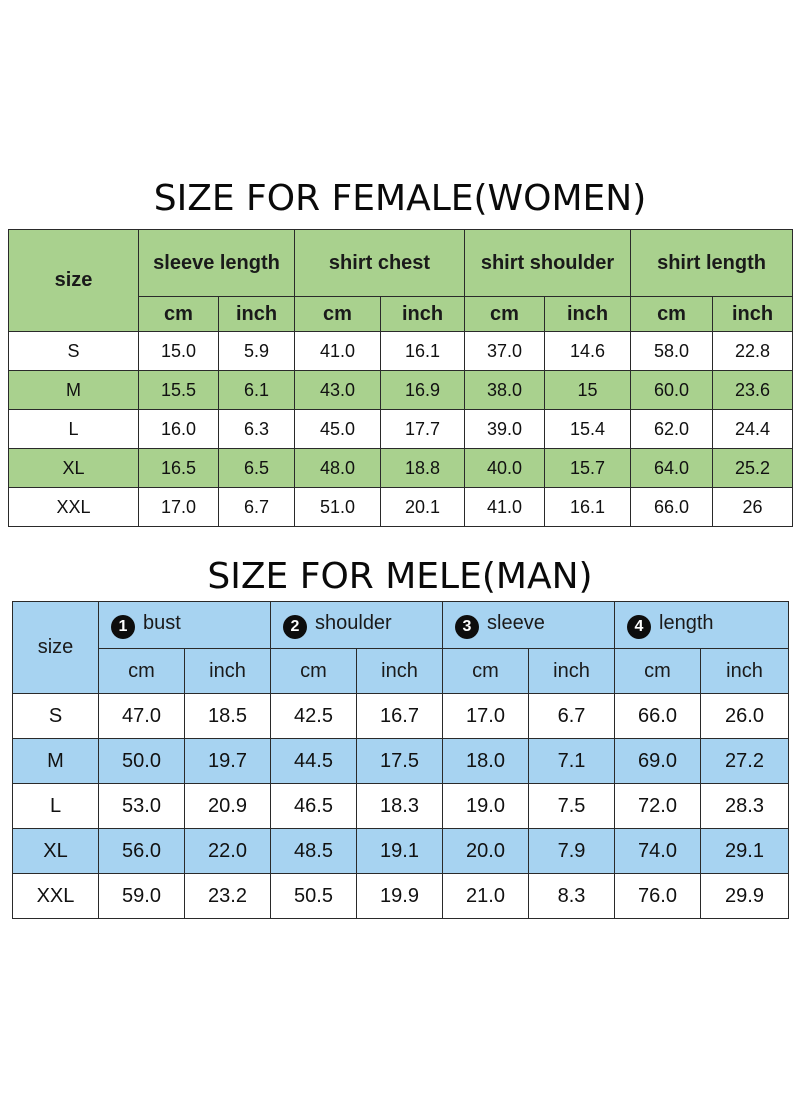 The image size is (800, 1096). I want to click on table-row: XXL 17.0 6.7 51.0 20.1 41.0 16.1 66.0 26, so click(401, 507).